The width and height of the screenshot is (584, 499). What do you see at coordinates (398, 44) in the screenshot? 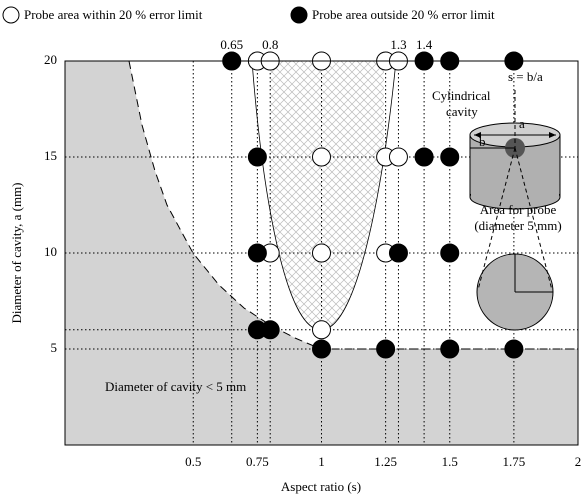
I see `reference-label: 1.3` at bounding box center [398, 44].